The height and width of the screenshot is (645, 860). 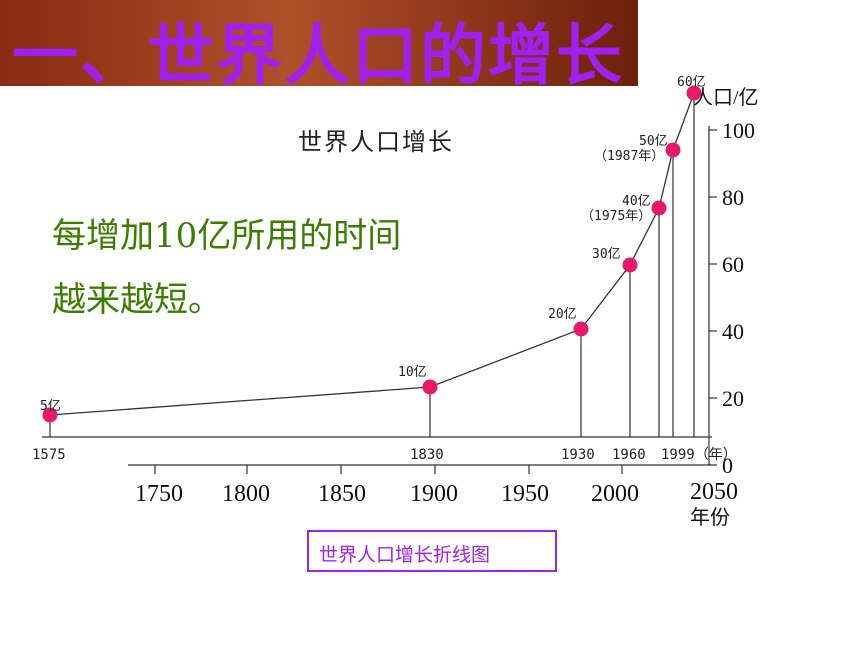 What do you see at coordinates (616, 216) in the screenshot?
I see `point-year-label: （1975年）` at bounding box center [616, 216].